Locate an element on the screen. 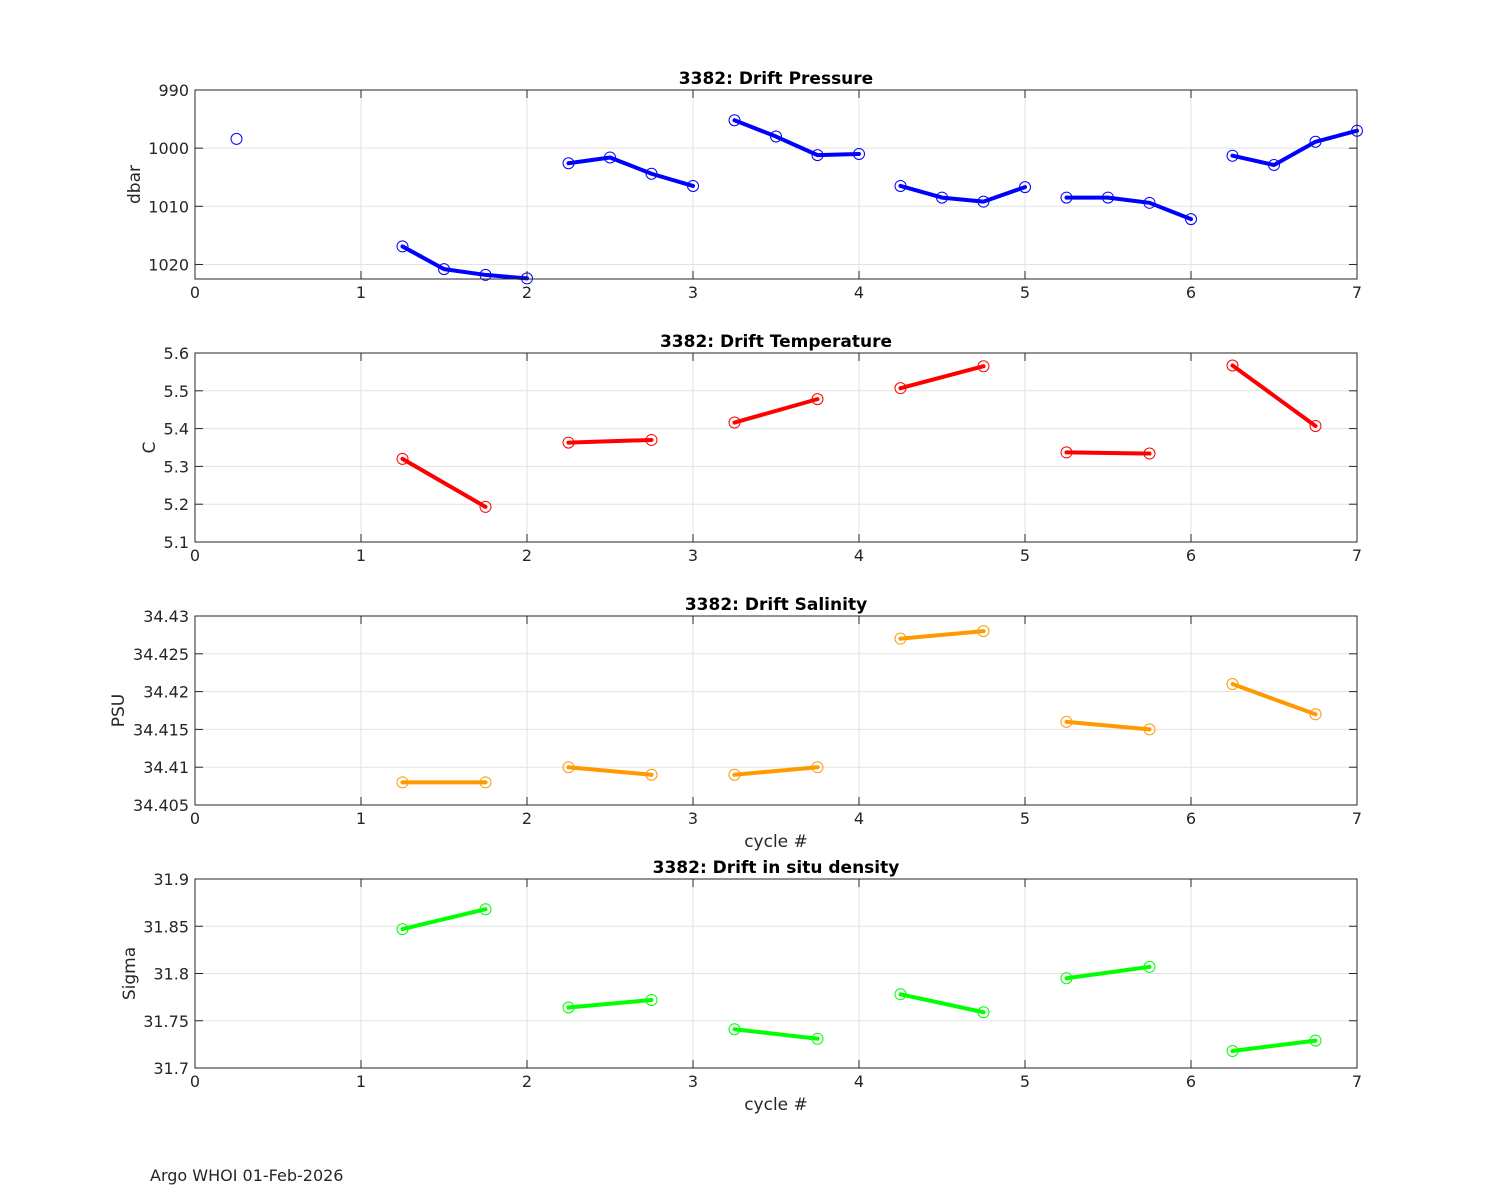 The image size is (1500, 1200). y-tick-label: 34.405 is located at coordinates (161, 805).